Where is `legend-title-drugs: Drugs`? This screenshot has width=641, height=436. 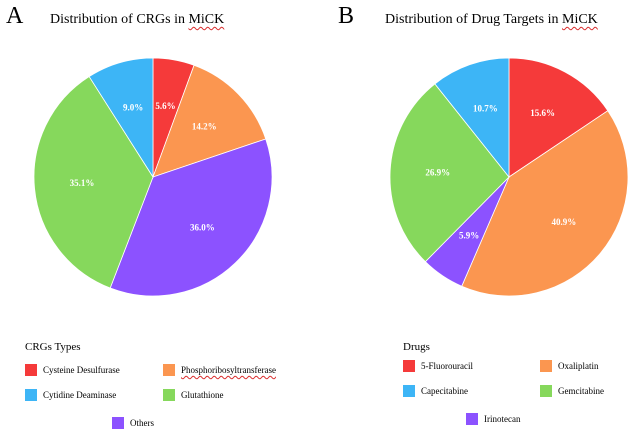 legend-title-drugs: Drugs is located at coordinates (416, 347).